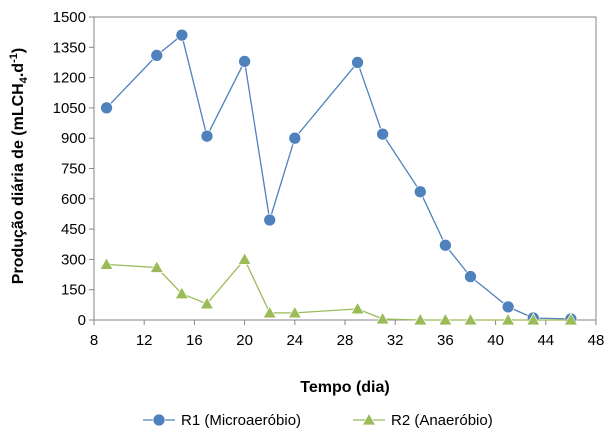 This screenshot has height=432, width=606. Describe the element at coordinates (82, 320) in the screenshot. I see `y-tick-label: 0` at that location.